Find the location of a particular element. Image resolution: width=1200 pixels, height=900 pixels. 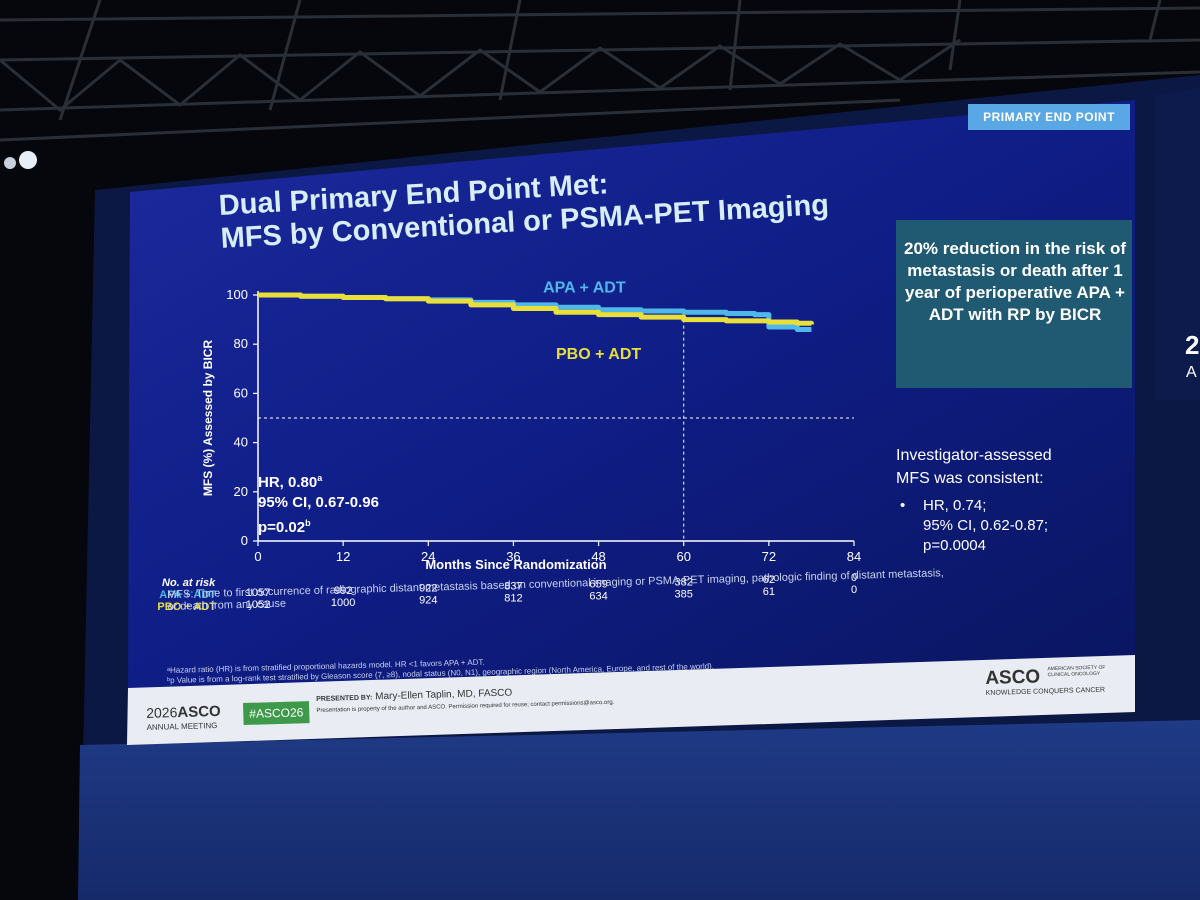

y-axis-label: MFS (%) Assessed by BICR is located at coordinates (208, 418).